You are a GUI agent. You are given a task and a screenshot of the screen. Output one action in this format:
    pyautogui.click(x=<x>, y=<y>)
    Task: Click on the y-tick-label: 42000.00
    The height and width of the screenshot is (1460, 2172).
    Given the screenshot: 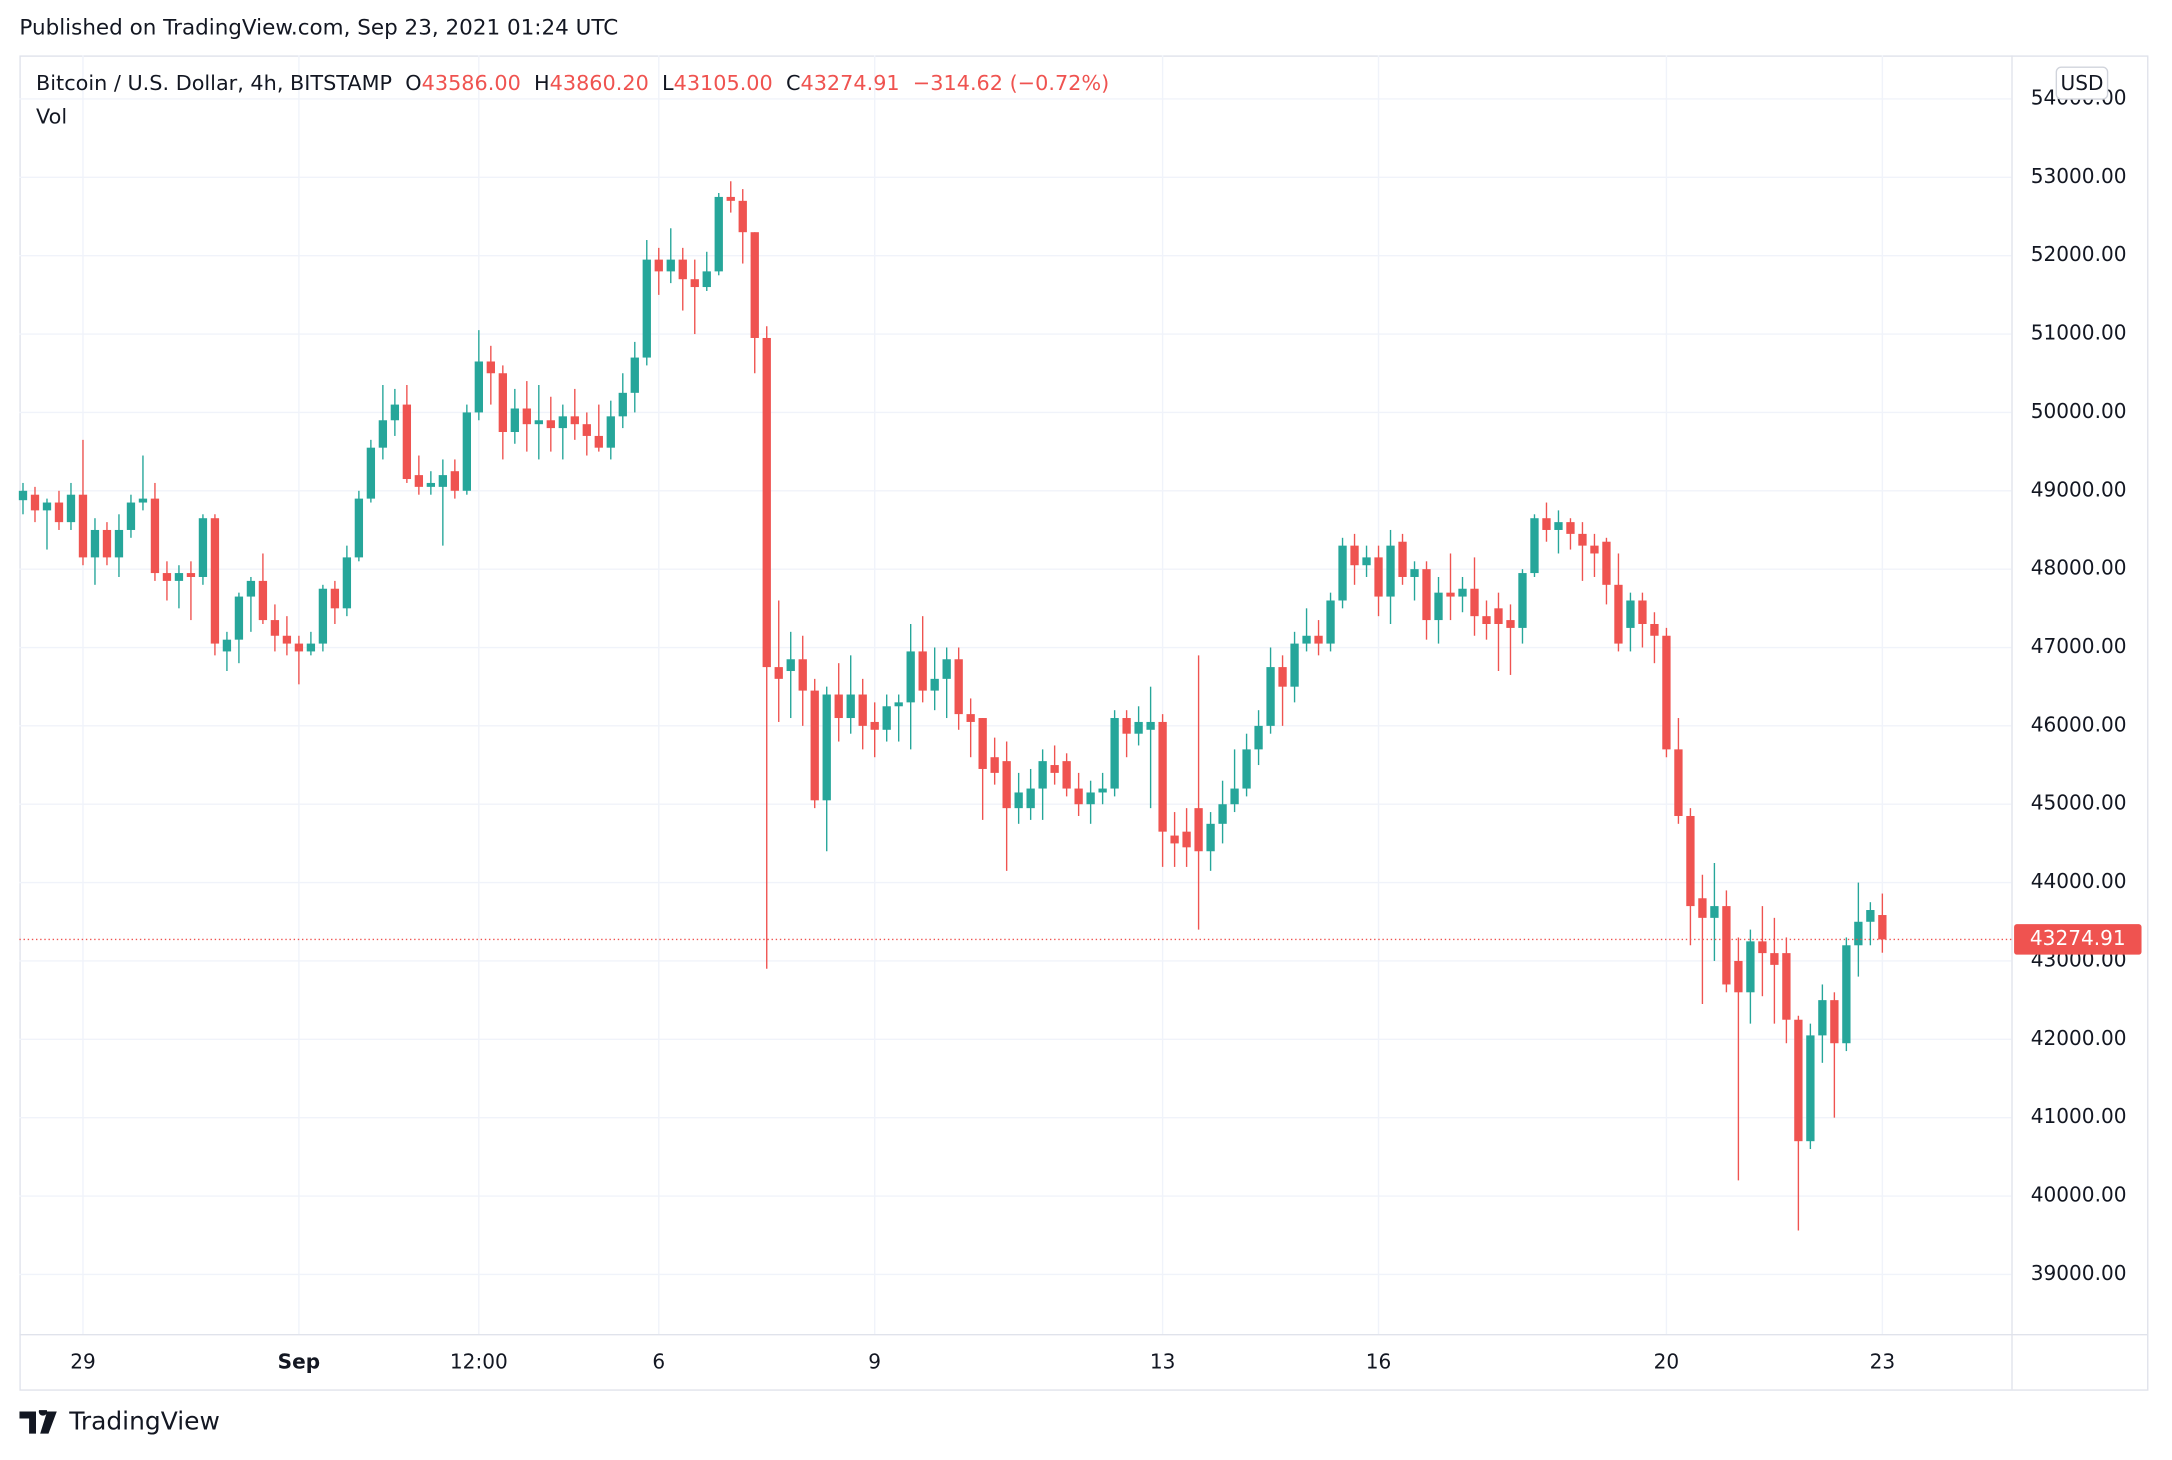 What is the action you would take?
    pyautogui.click(x=2079, y=1038)
    